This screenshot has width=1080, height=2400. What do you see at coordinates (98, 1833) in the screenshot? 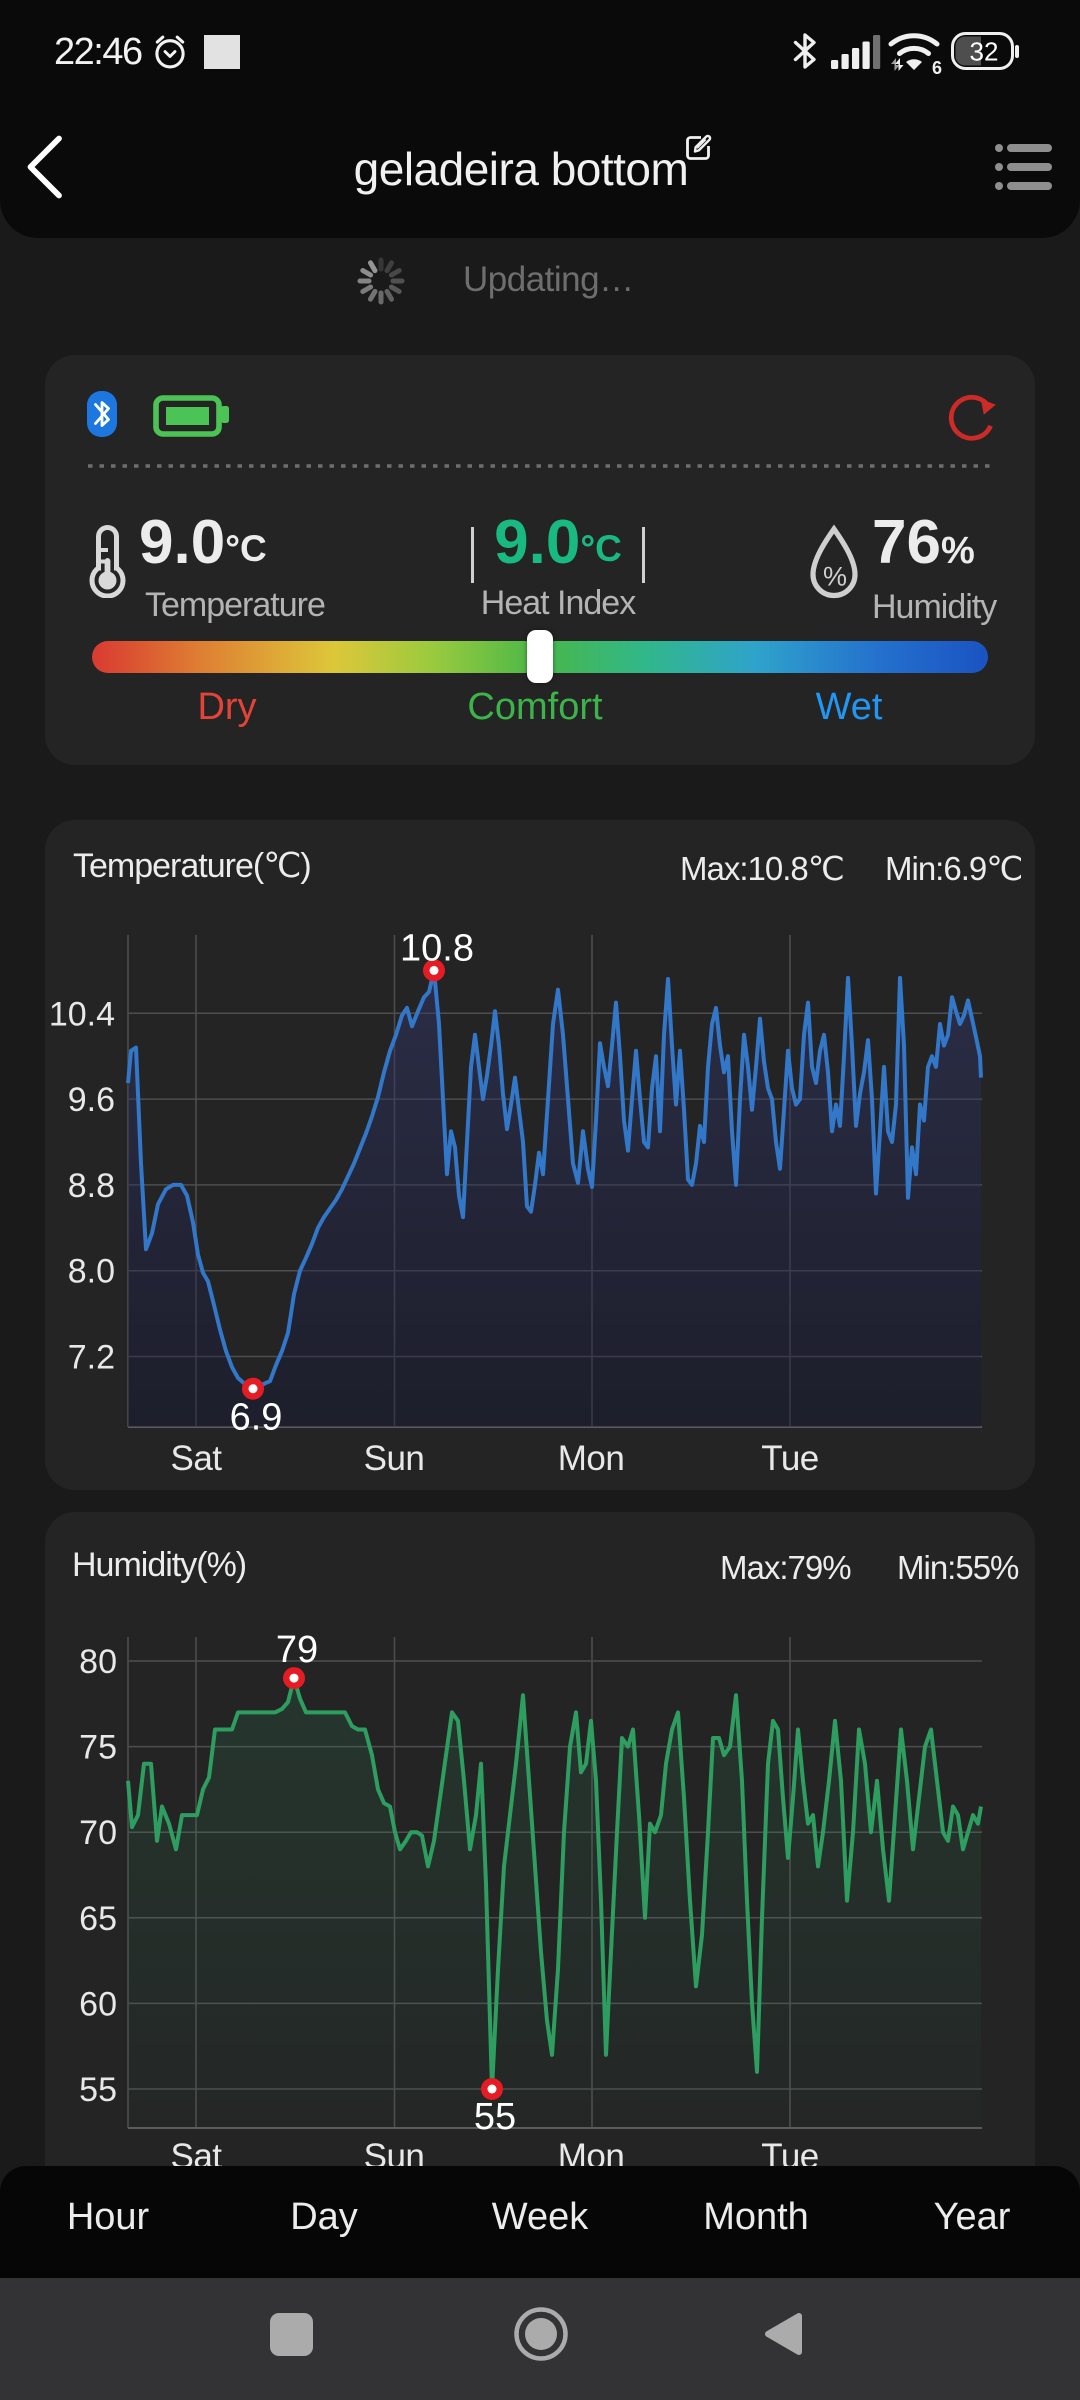
I see `svg-text: 70` at bounding box center [98, 1833].